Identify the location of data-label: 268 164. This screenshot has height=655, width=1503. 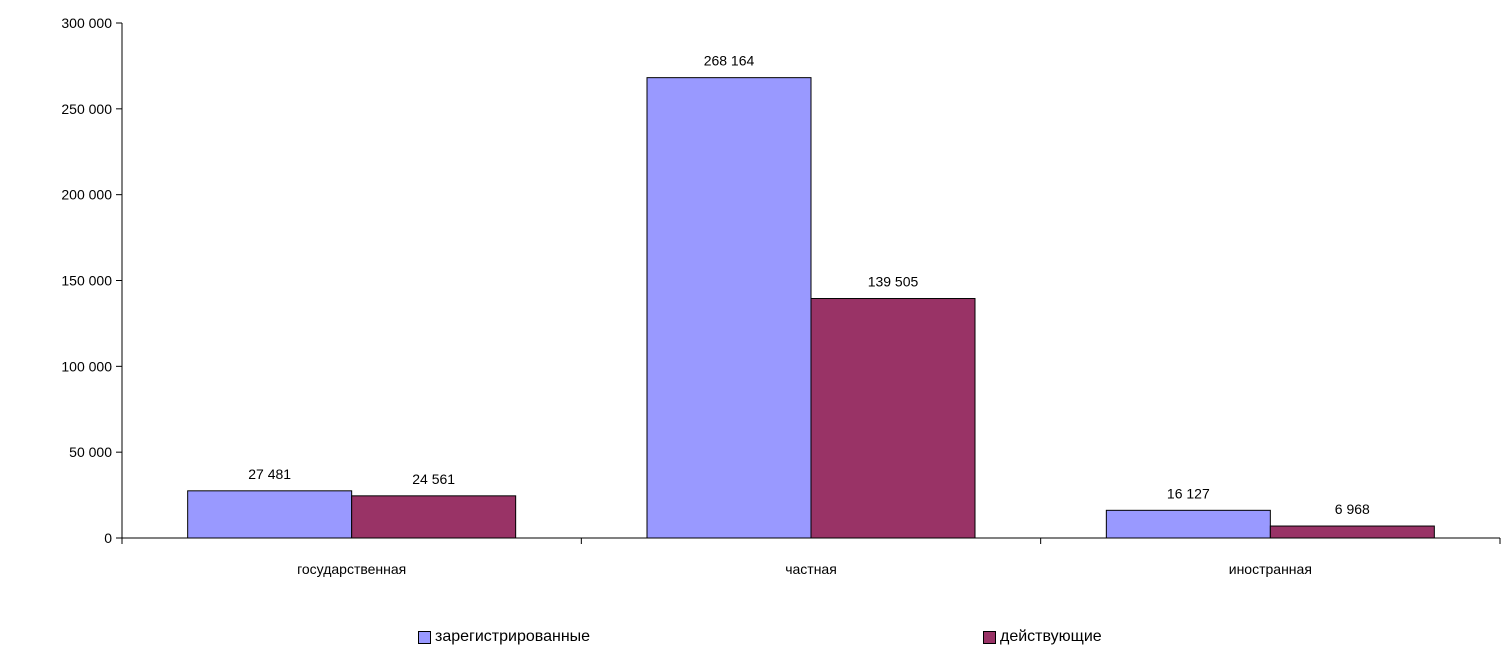
(729, 61).